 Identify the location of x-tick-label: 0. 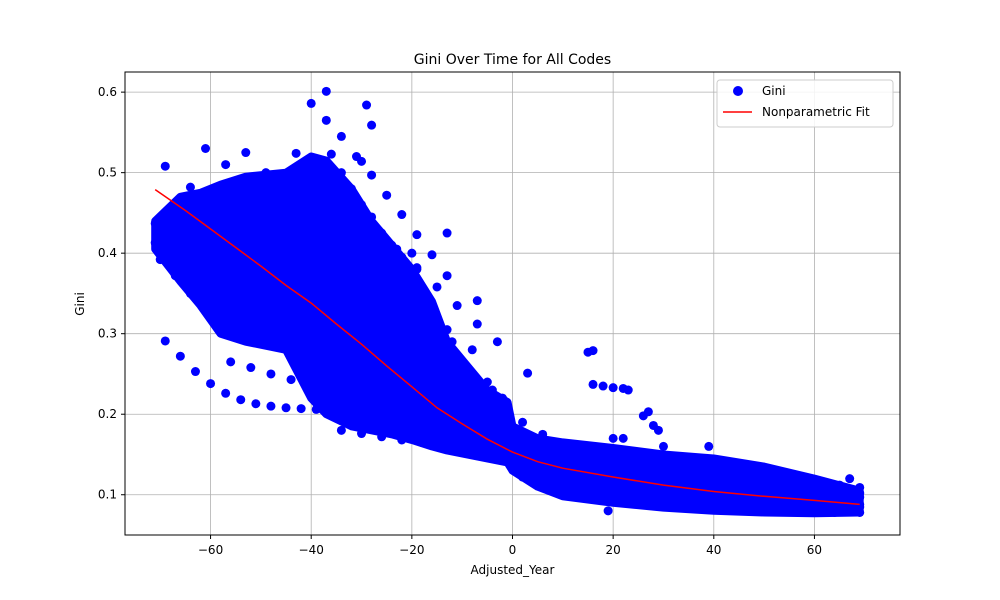
(513, 550).